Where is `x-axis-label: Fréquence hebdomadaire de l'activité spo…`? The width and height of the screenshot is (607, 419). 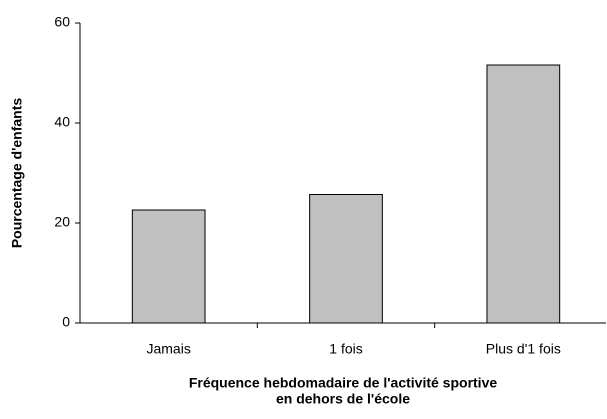 x-axis-label: Fréquence hebdomadaire de l'activité spo… is located at coordinates (343, 383).